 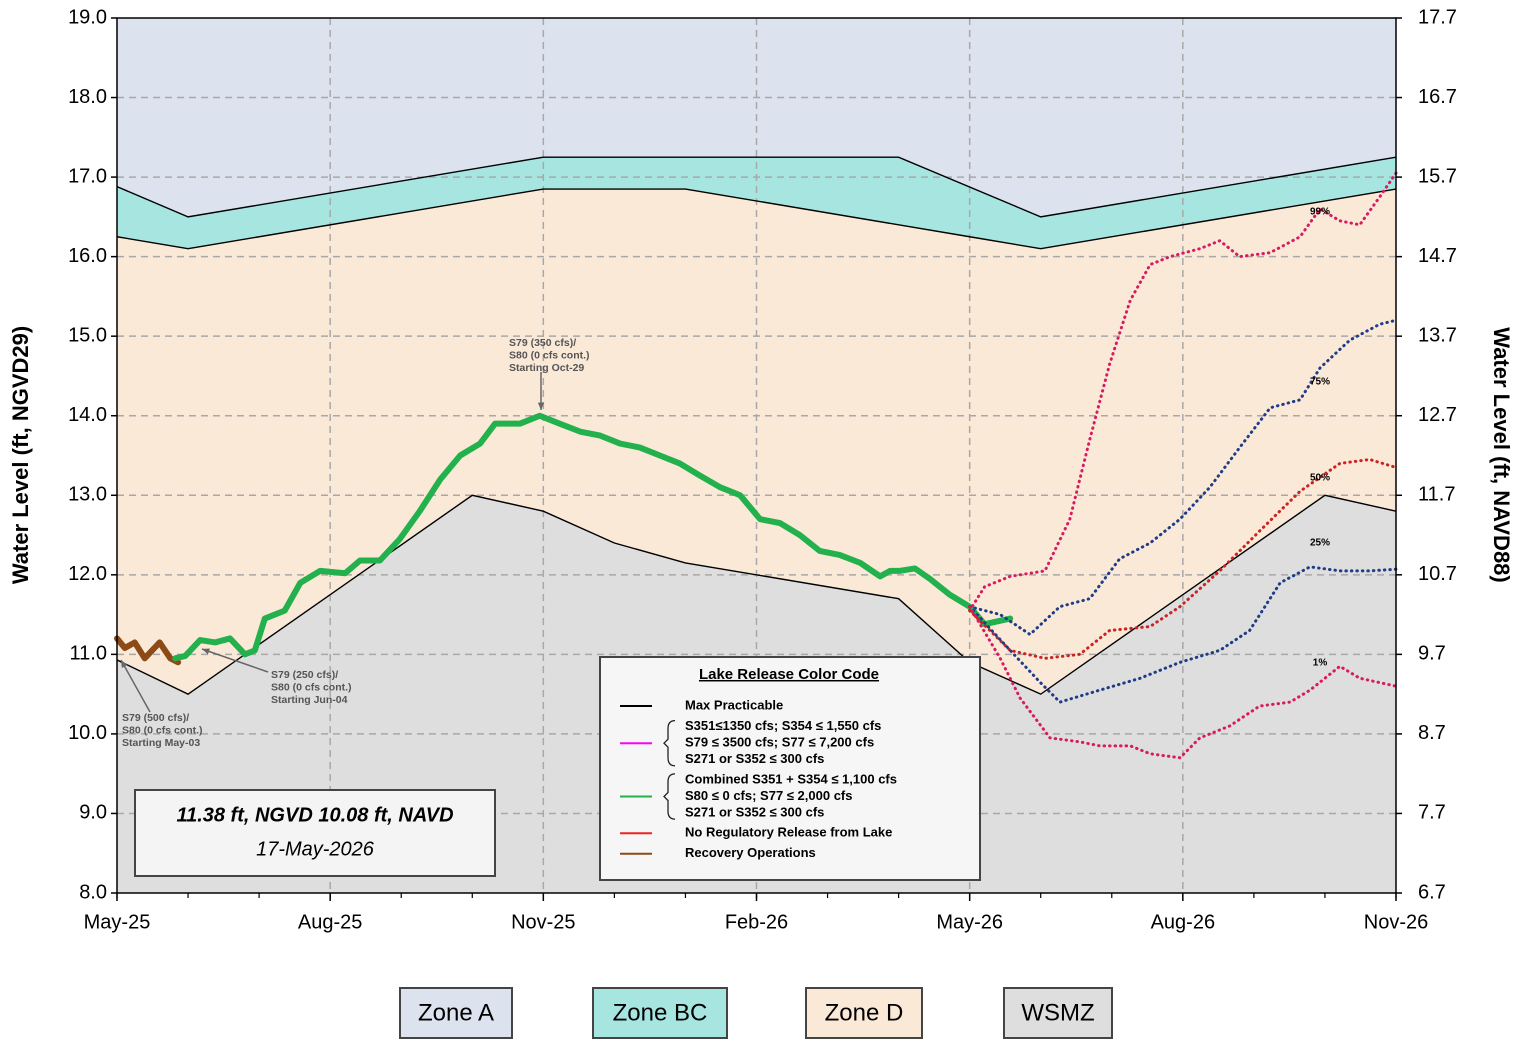 What do you see at coordinates (789, 674) in the screenshot?
I see `legend-title: Lake Release Color Code` at bounding box center [789, 674].